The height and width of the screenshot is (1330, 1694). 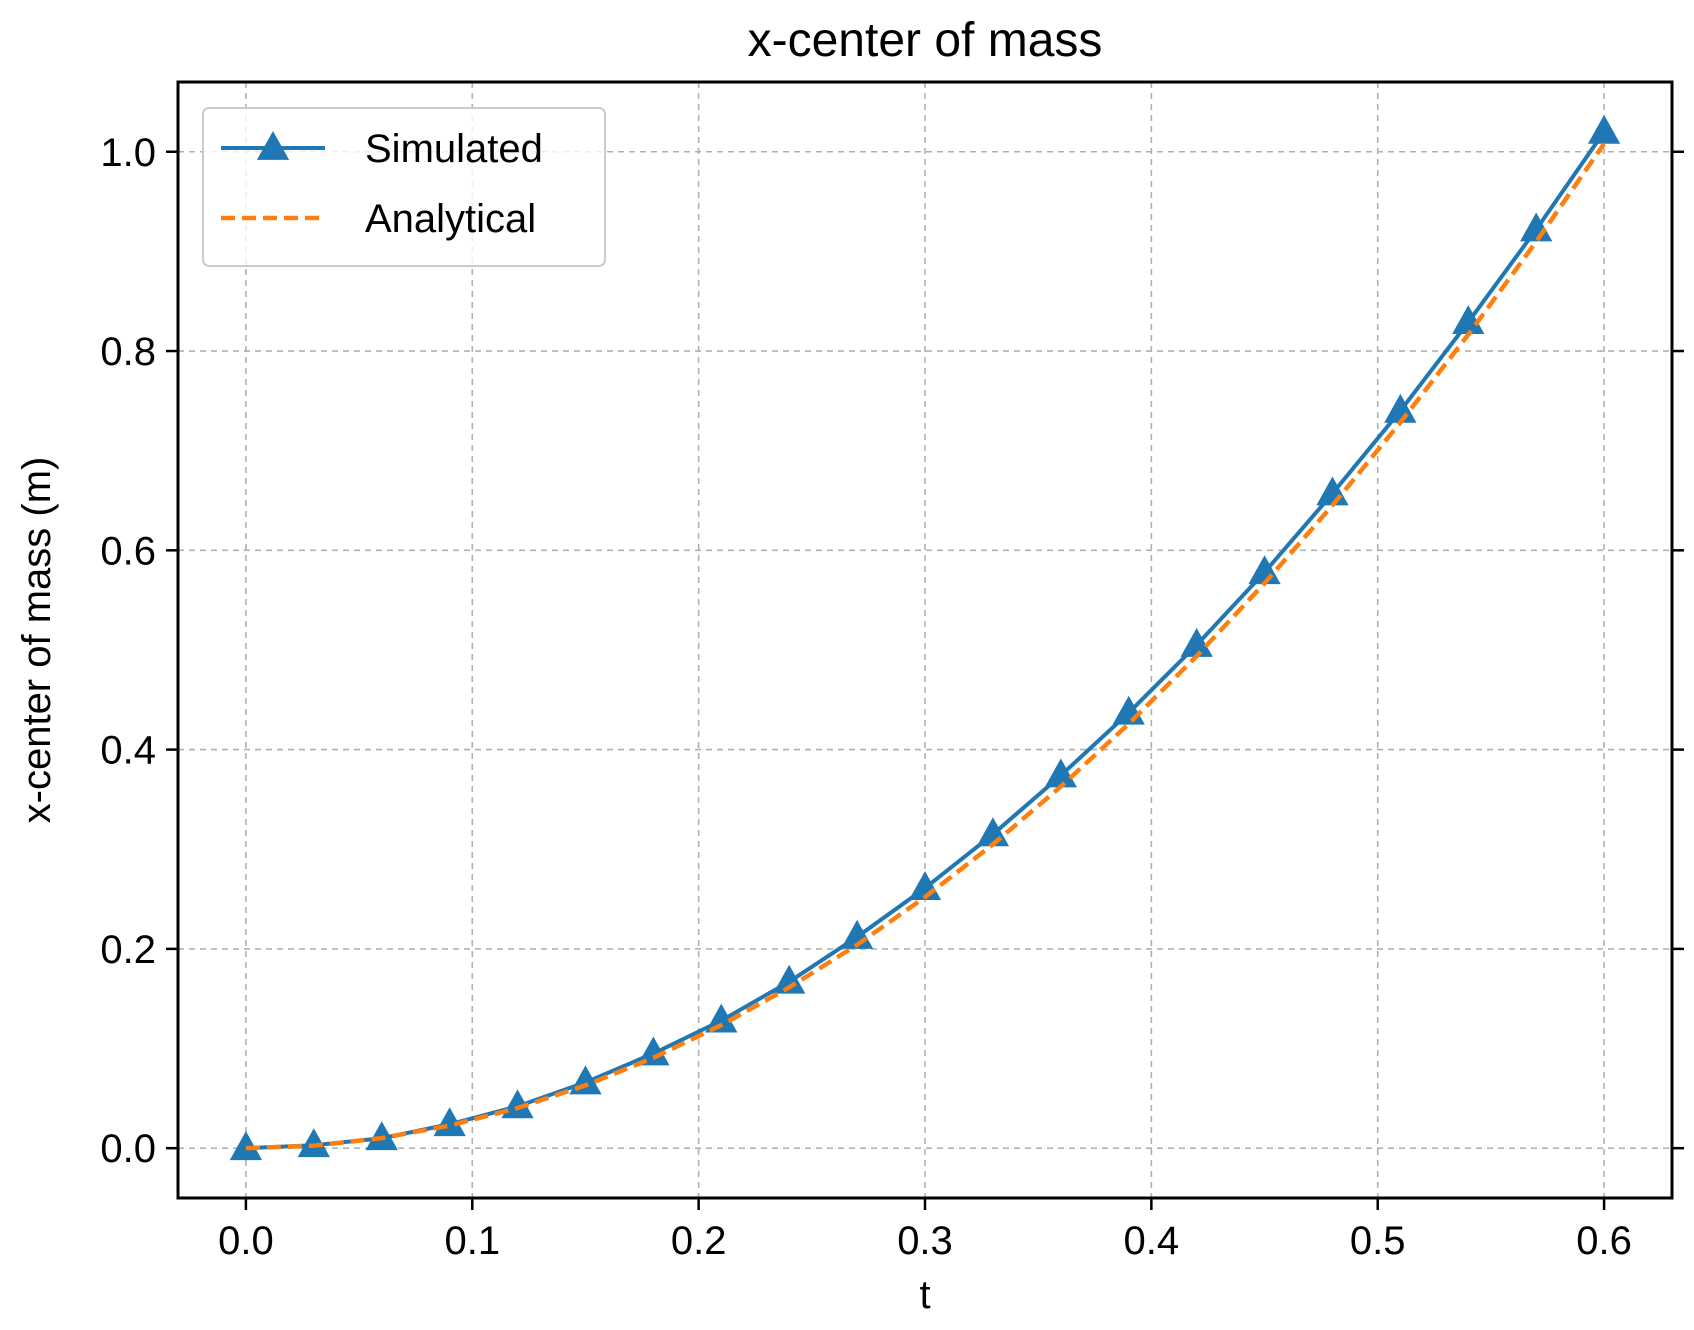 I want to click on y-axis-label: x-center of mass (m), so click(x=37, y=640).